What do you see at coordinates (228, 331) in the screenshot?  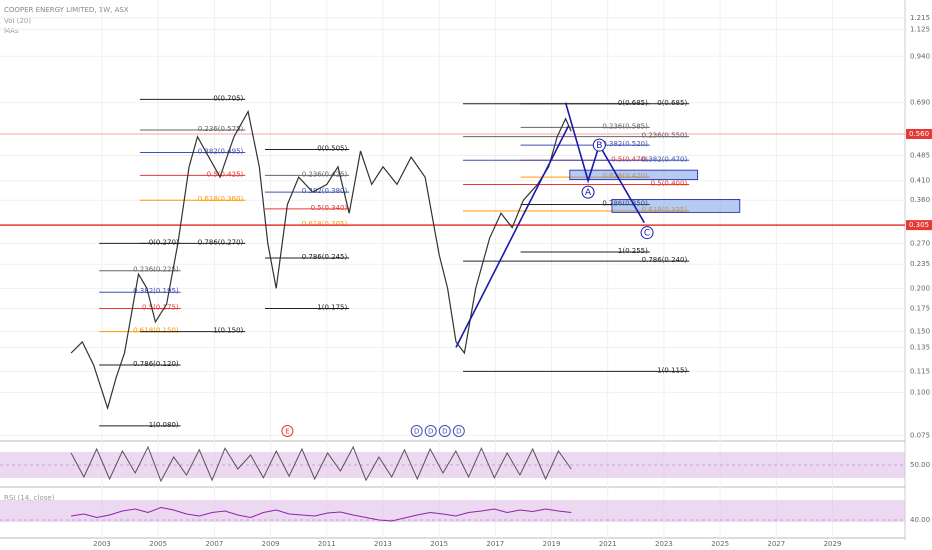 I see `fib-label: 1(0.150)` at bounding box center [228, 331].